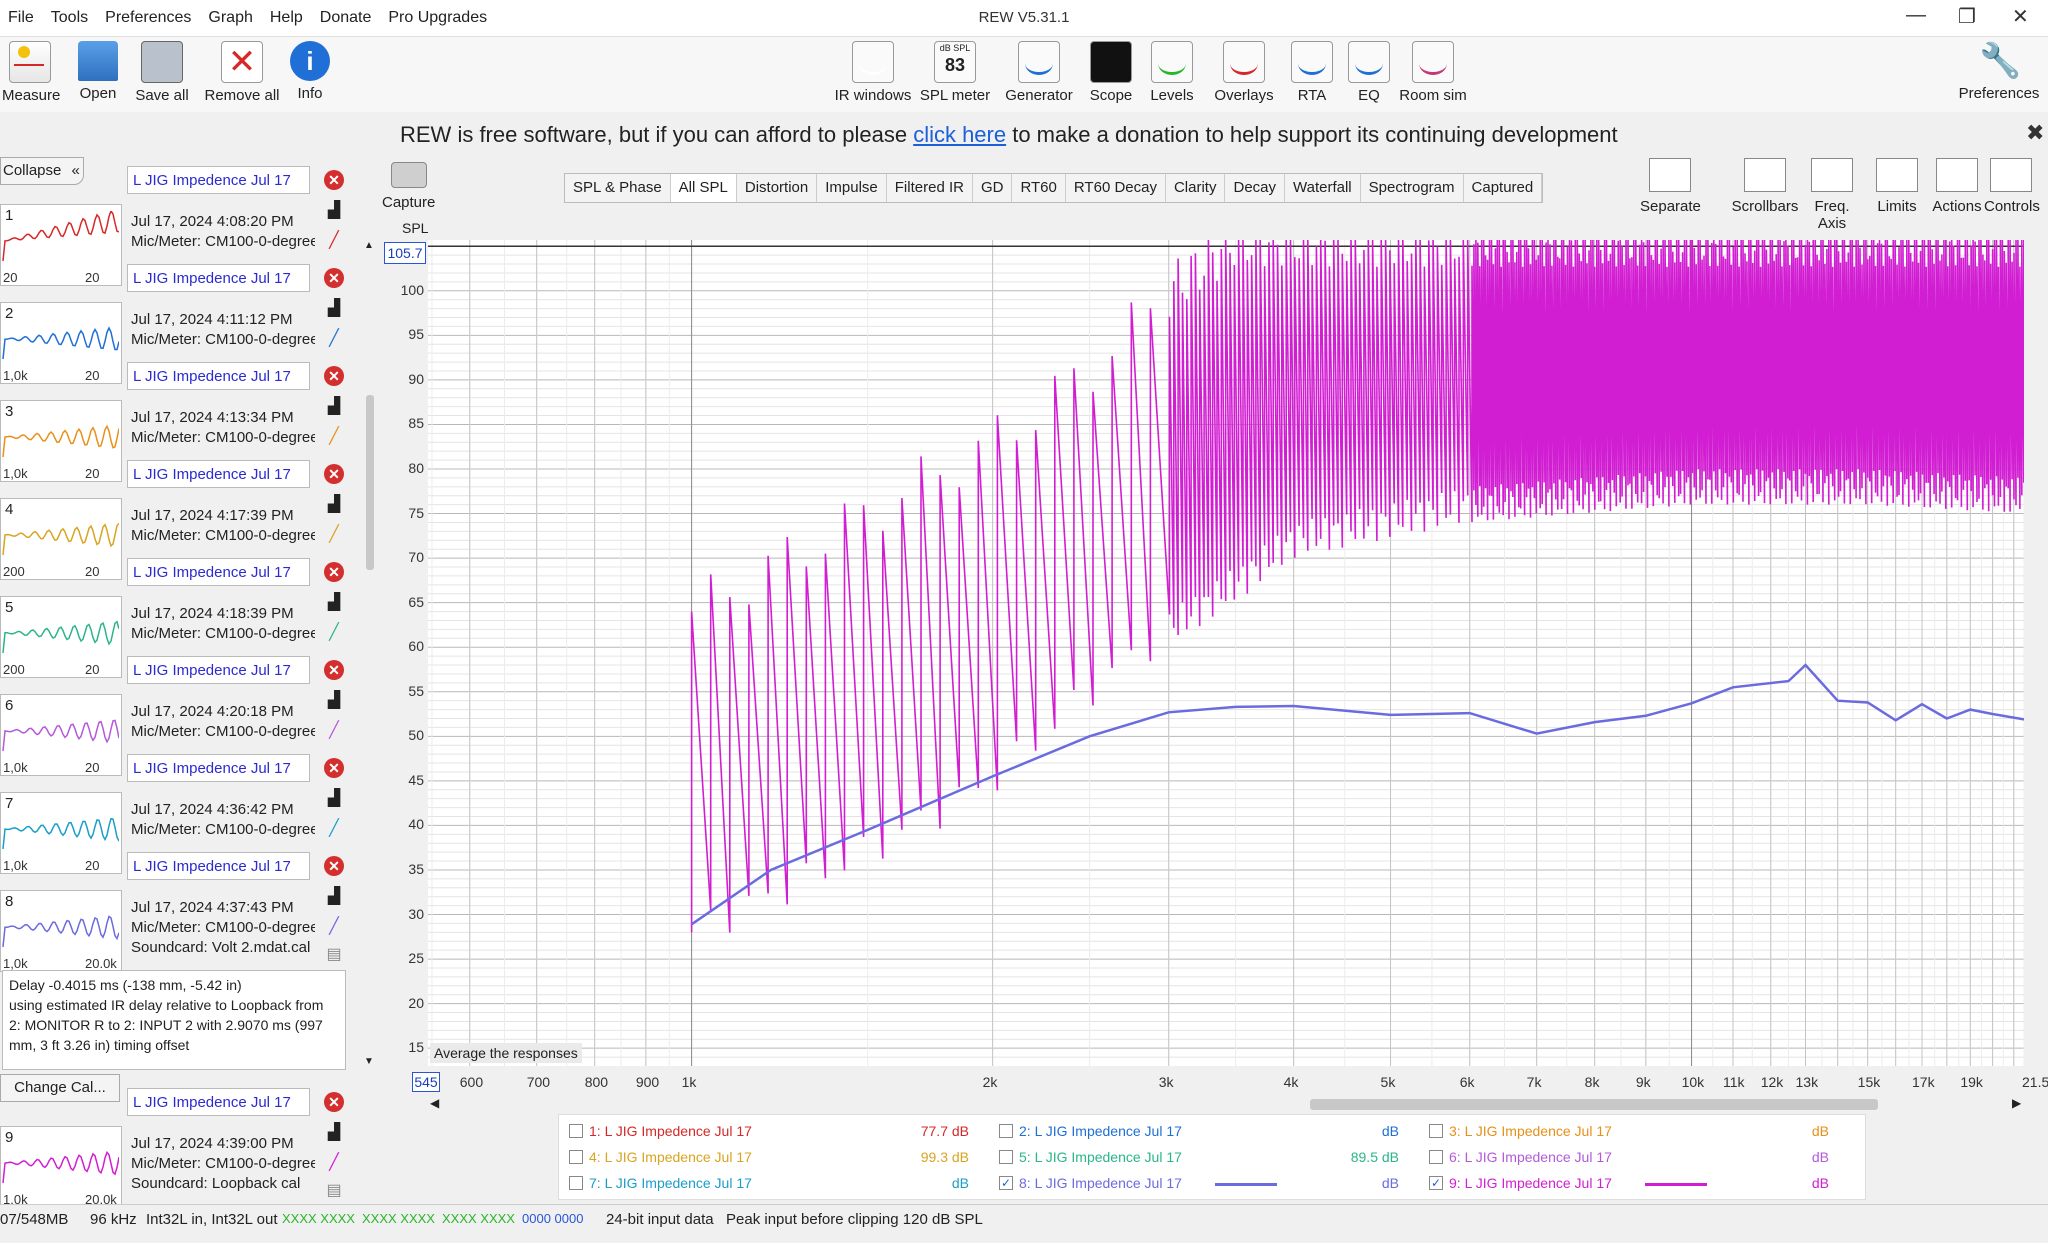 The image size is (2048, 1243). What do you see at coordinates (1412, 188) in the screenshot?
I see `tab-spectrogram: Spectrogram` at bounding box center [1412, 188].